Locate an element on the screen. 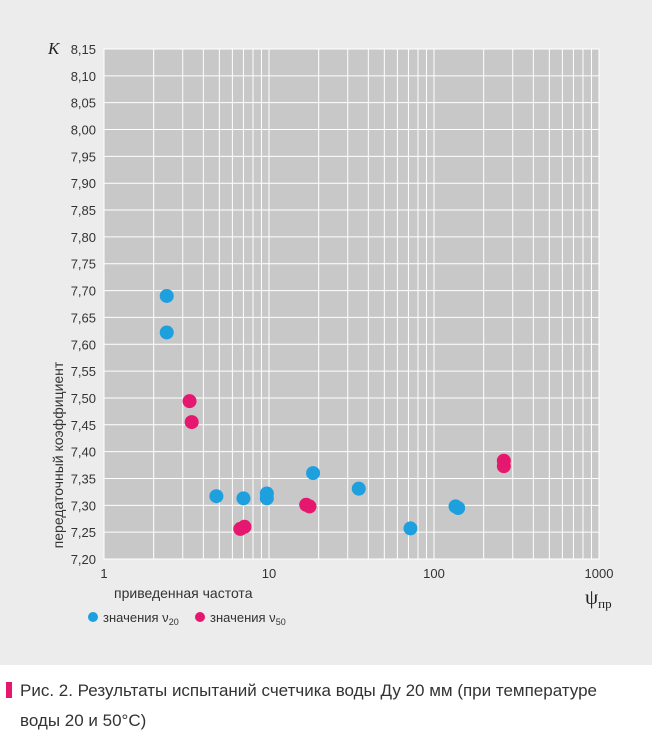  legend-label-v50-sub: 50 is located at coordinates (281, 622).